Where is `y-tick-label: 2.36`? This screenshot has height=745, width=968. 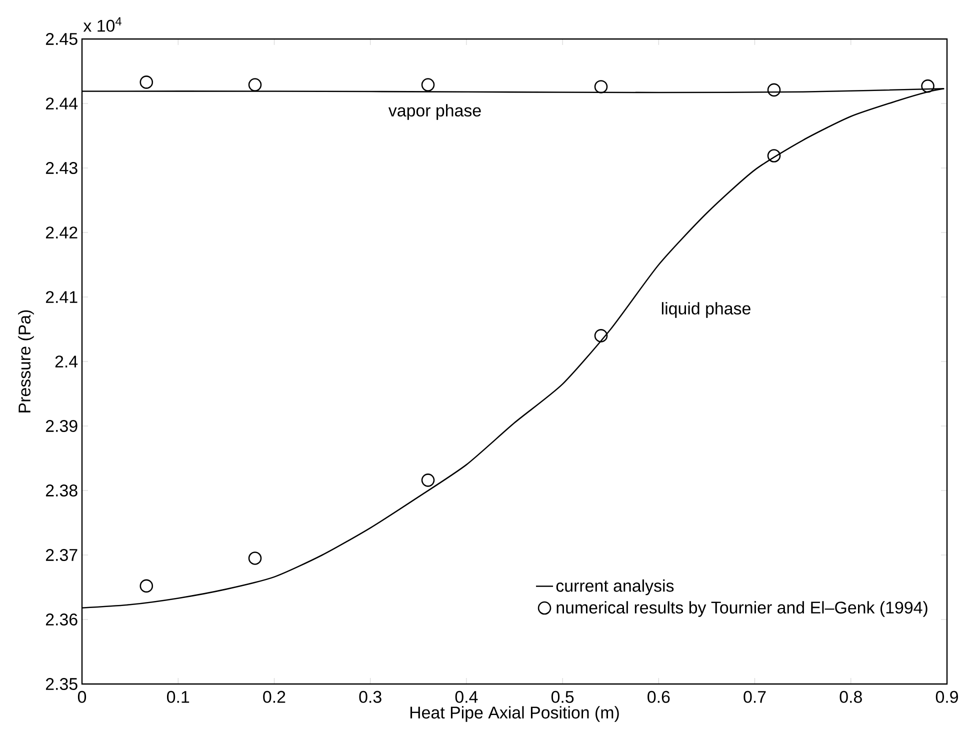 y-tick-label: 2.36 is located at coordinates (62, 620).